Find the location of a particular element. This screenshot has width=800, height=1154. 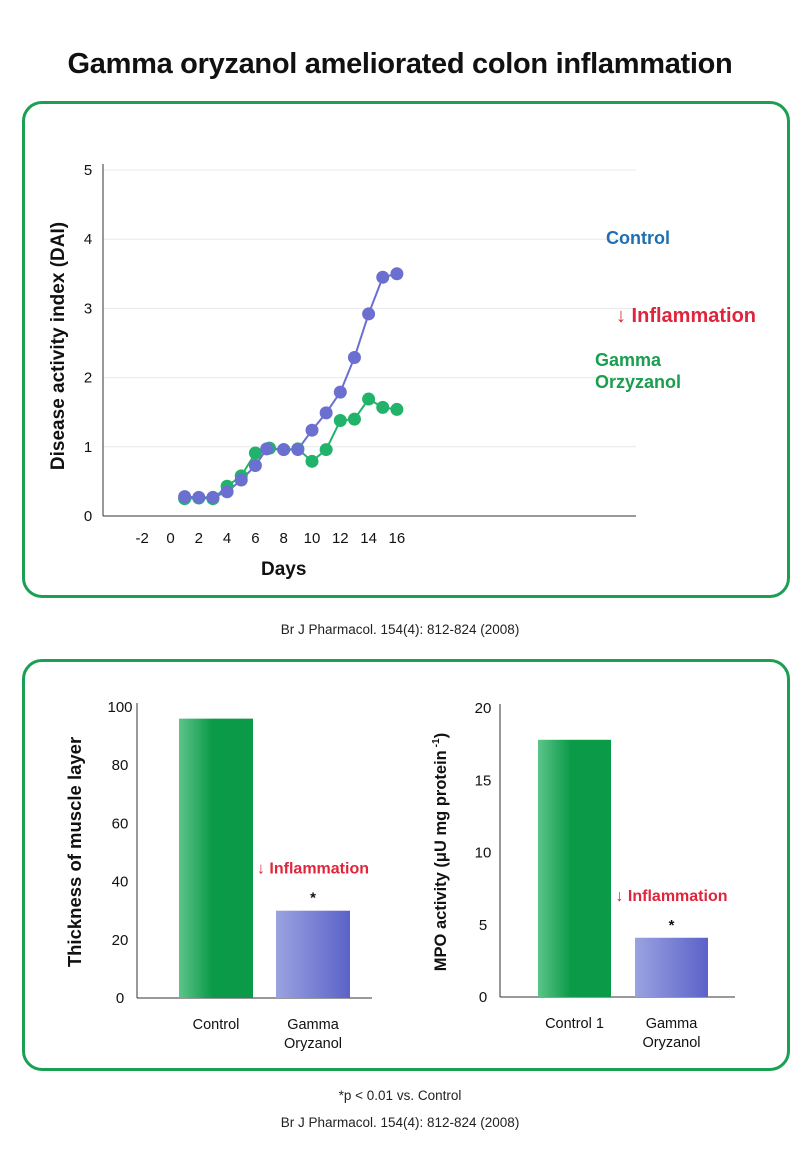

muscle-chart-inflammation-annotation: ↓ Inflammation is located at coordinates (313, 869).